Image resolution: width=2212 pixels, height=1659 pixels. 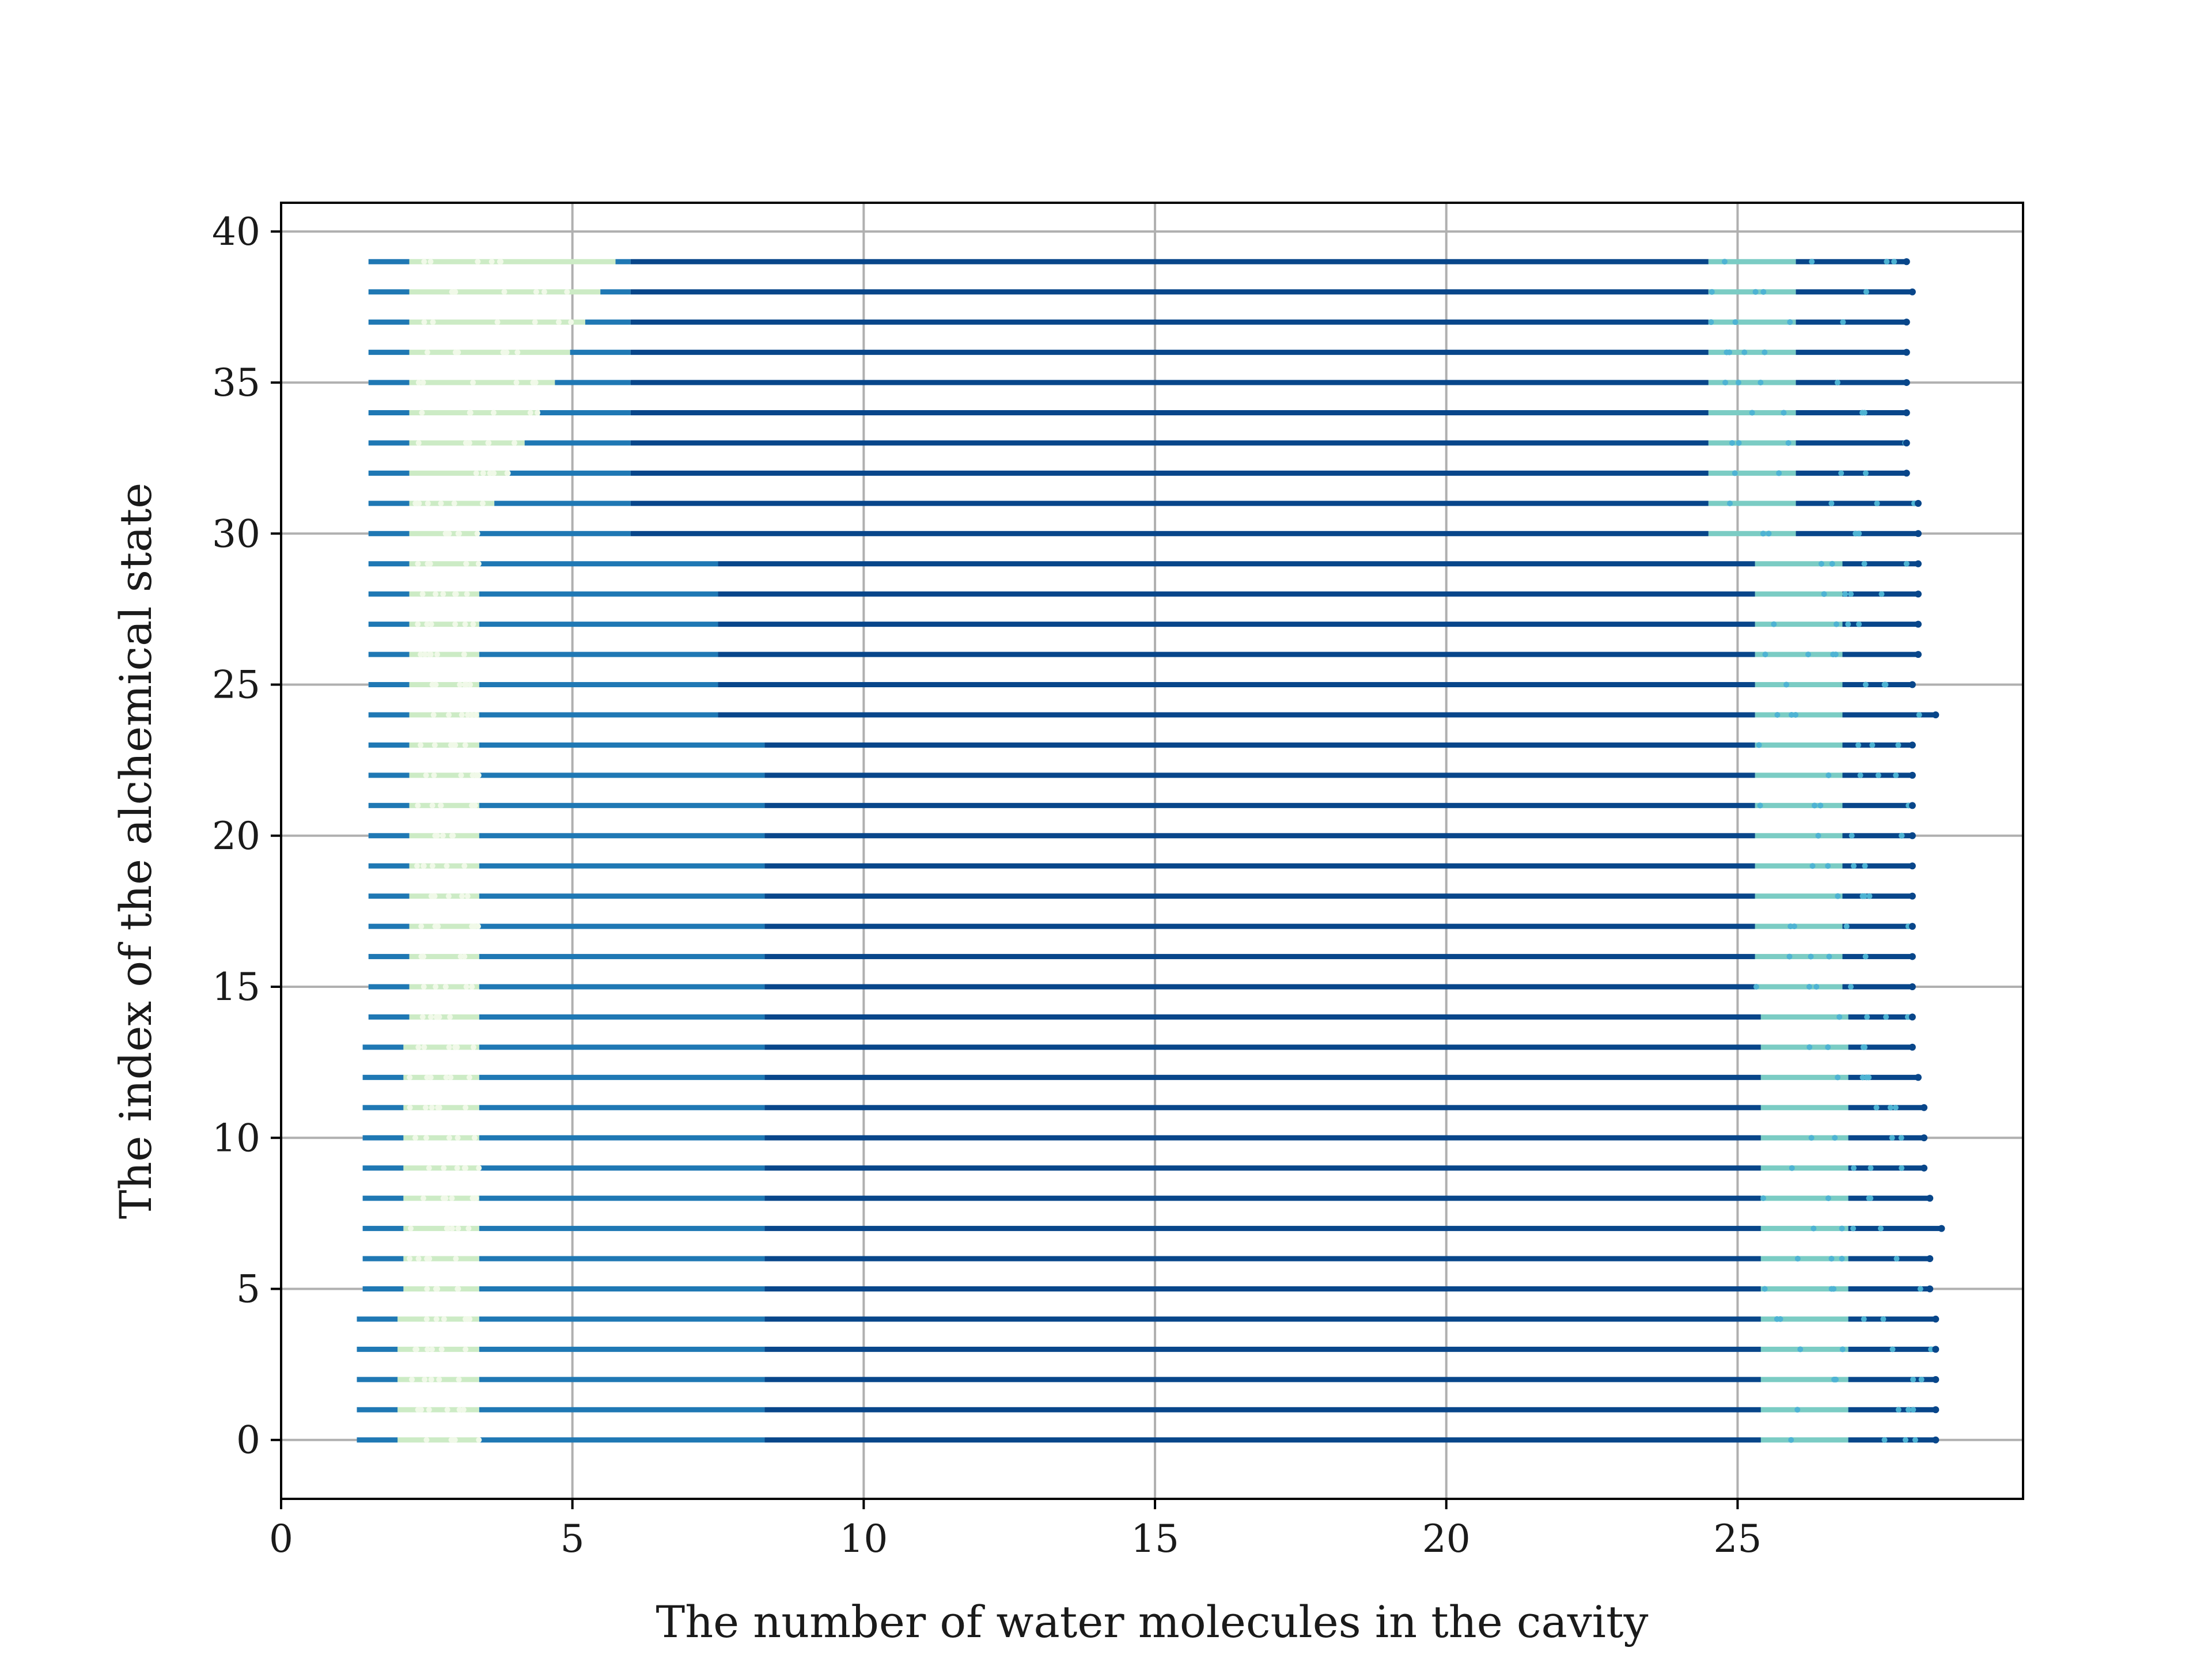 What do you see at coordinates (418, 1259) in the screenshot?
I see `state-6-point` at bounding box center [418, 1259].